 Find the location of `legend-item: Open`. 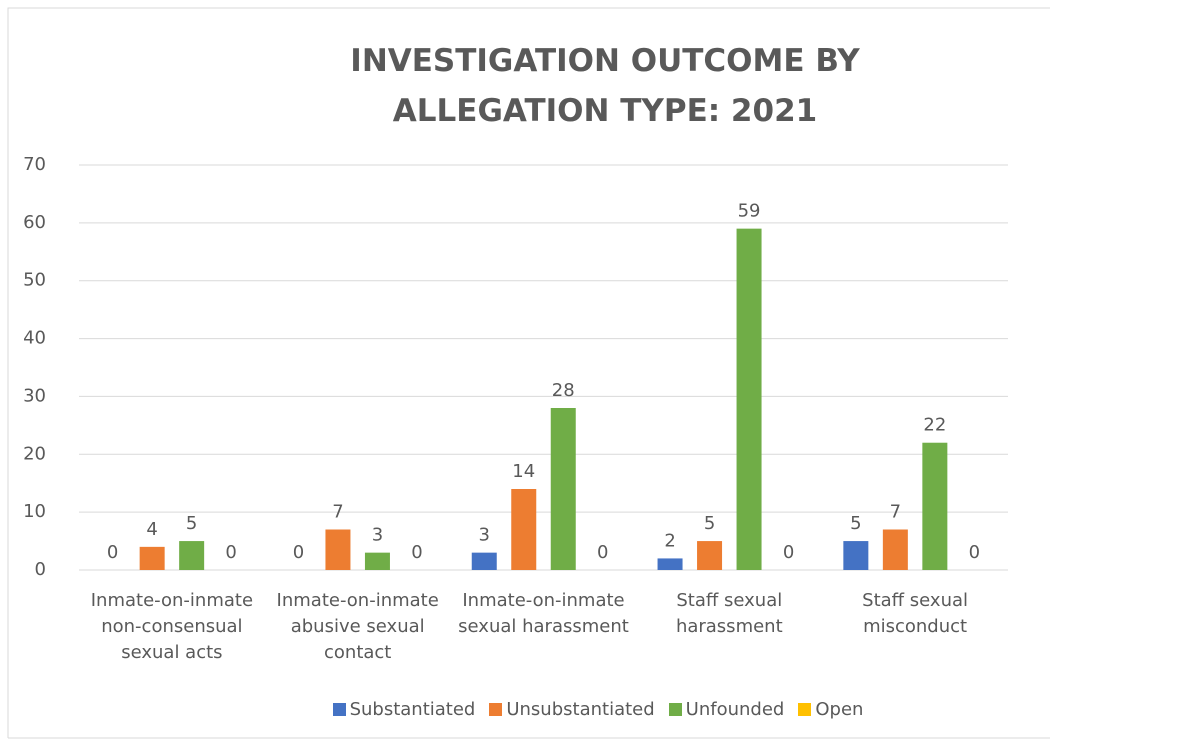

legend-item: Open is located at coordinates (830, 709).